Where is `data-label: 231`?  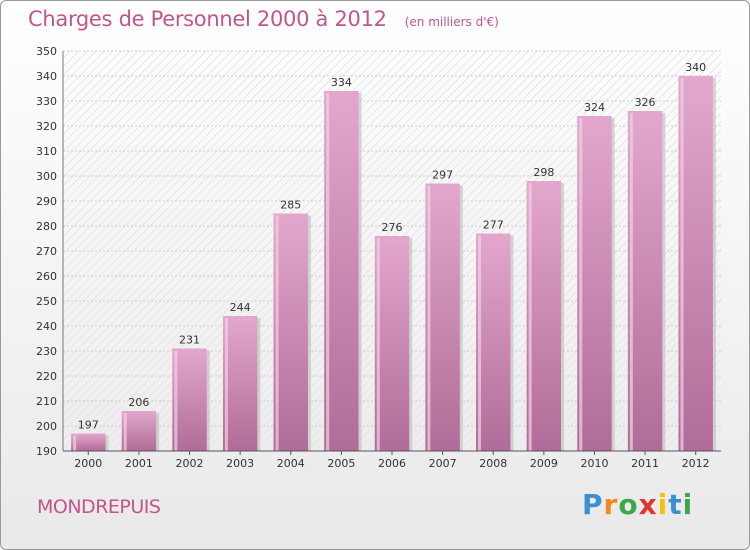 data-label: 231 is located at coordinates (189, 340).